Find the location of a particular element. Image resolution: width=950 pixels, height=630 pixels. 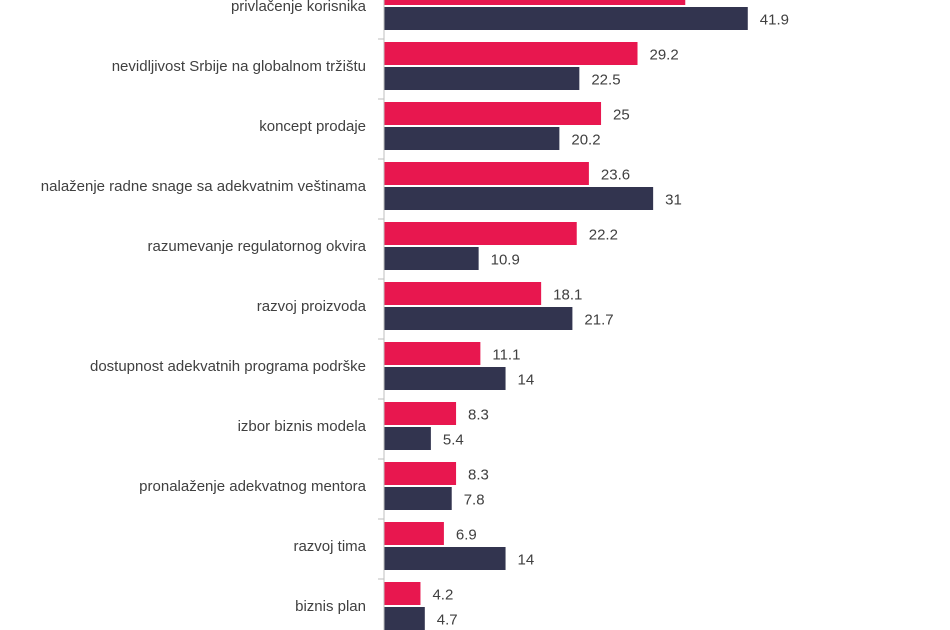

value-label: 34.7 is located at coordinates (711, 2).